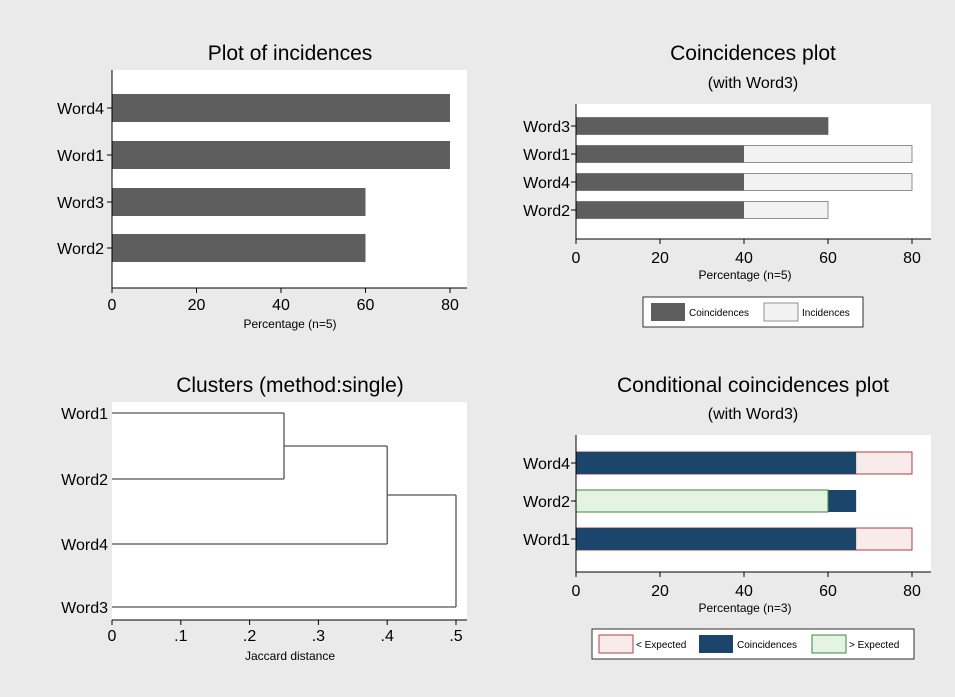 This screenshot has width=955, height=697. Describe the element at coordinates (180, 636) in the screenshot. I see `tick-label: .1` at that location.